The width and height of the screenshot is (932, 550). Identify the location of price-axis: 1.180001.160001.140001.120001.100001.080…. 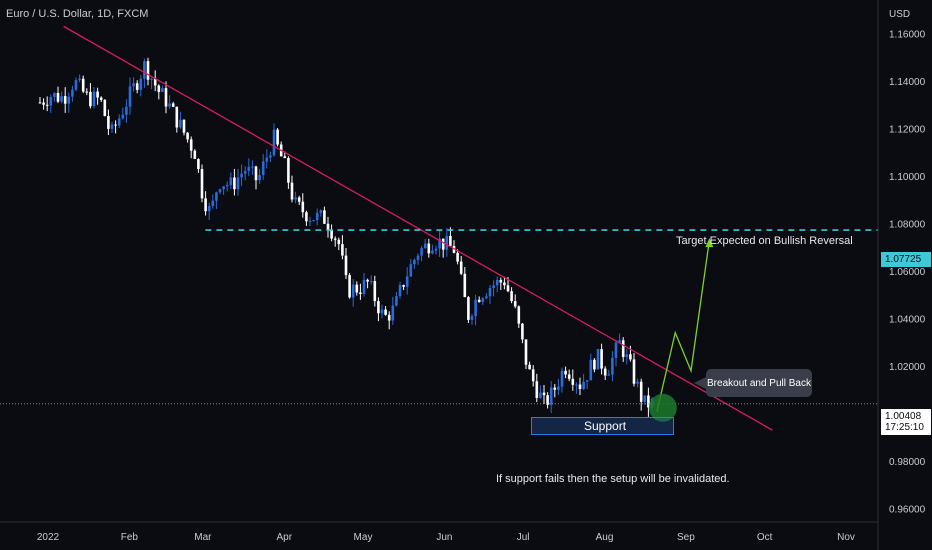
(907, 258).